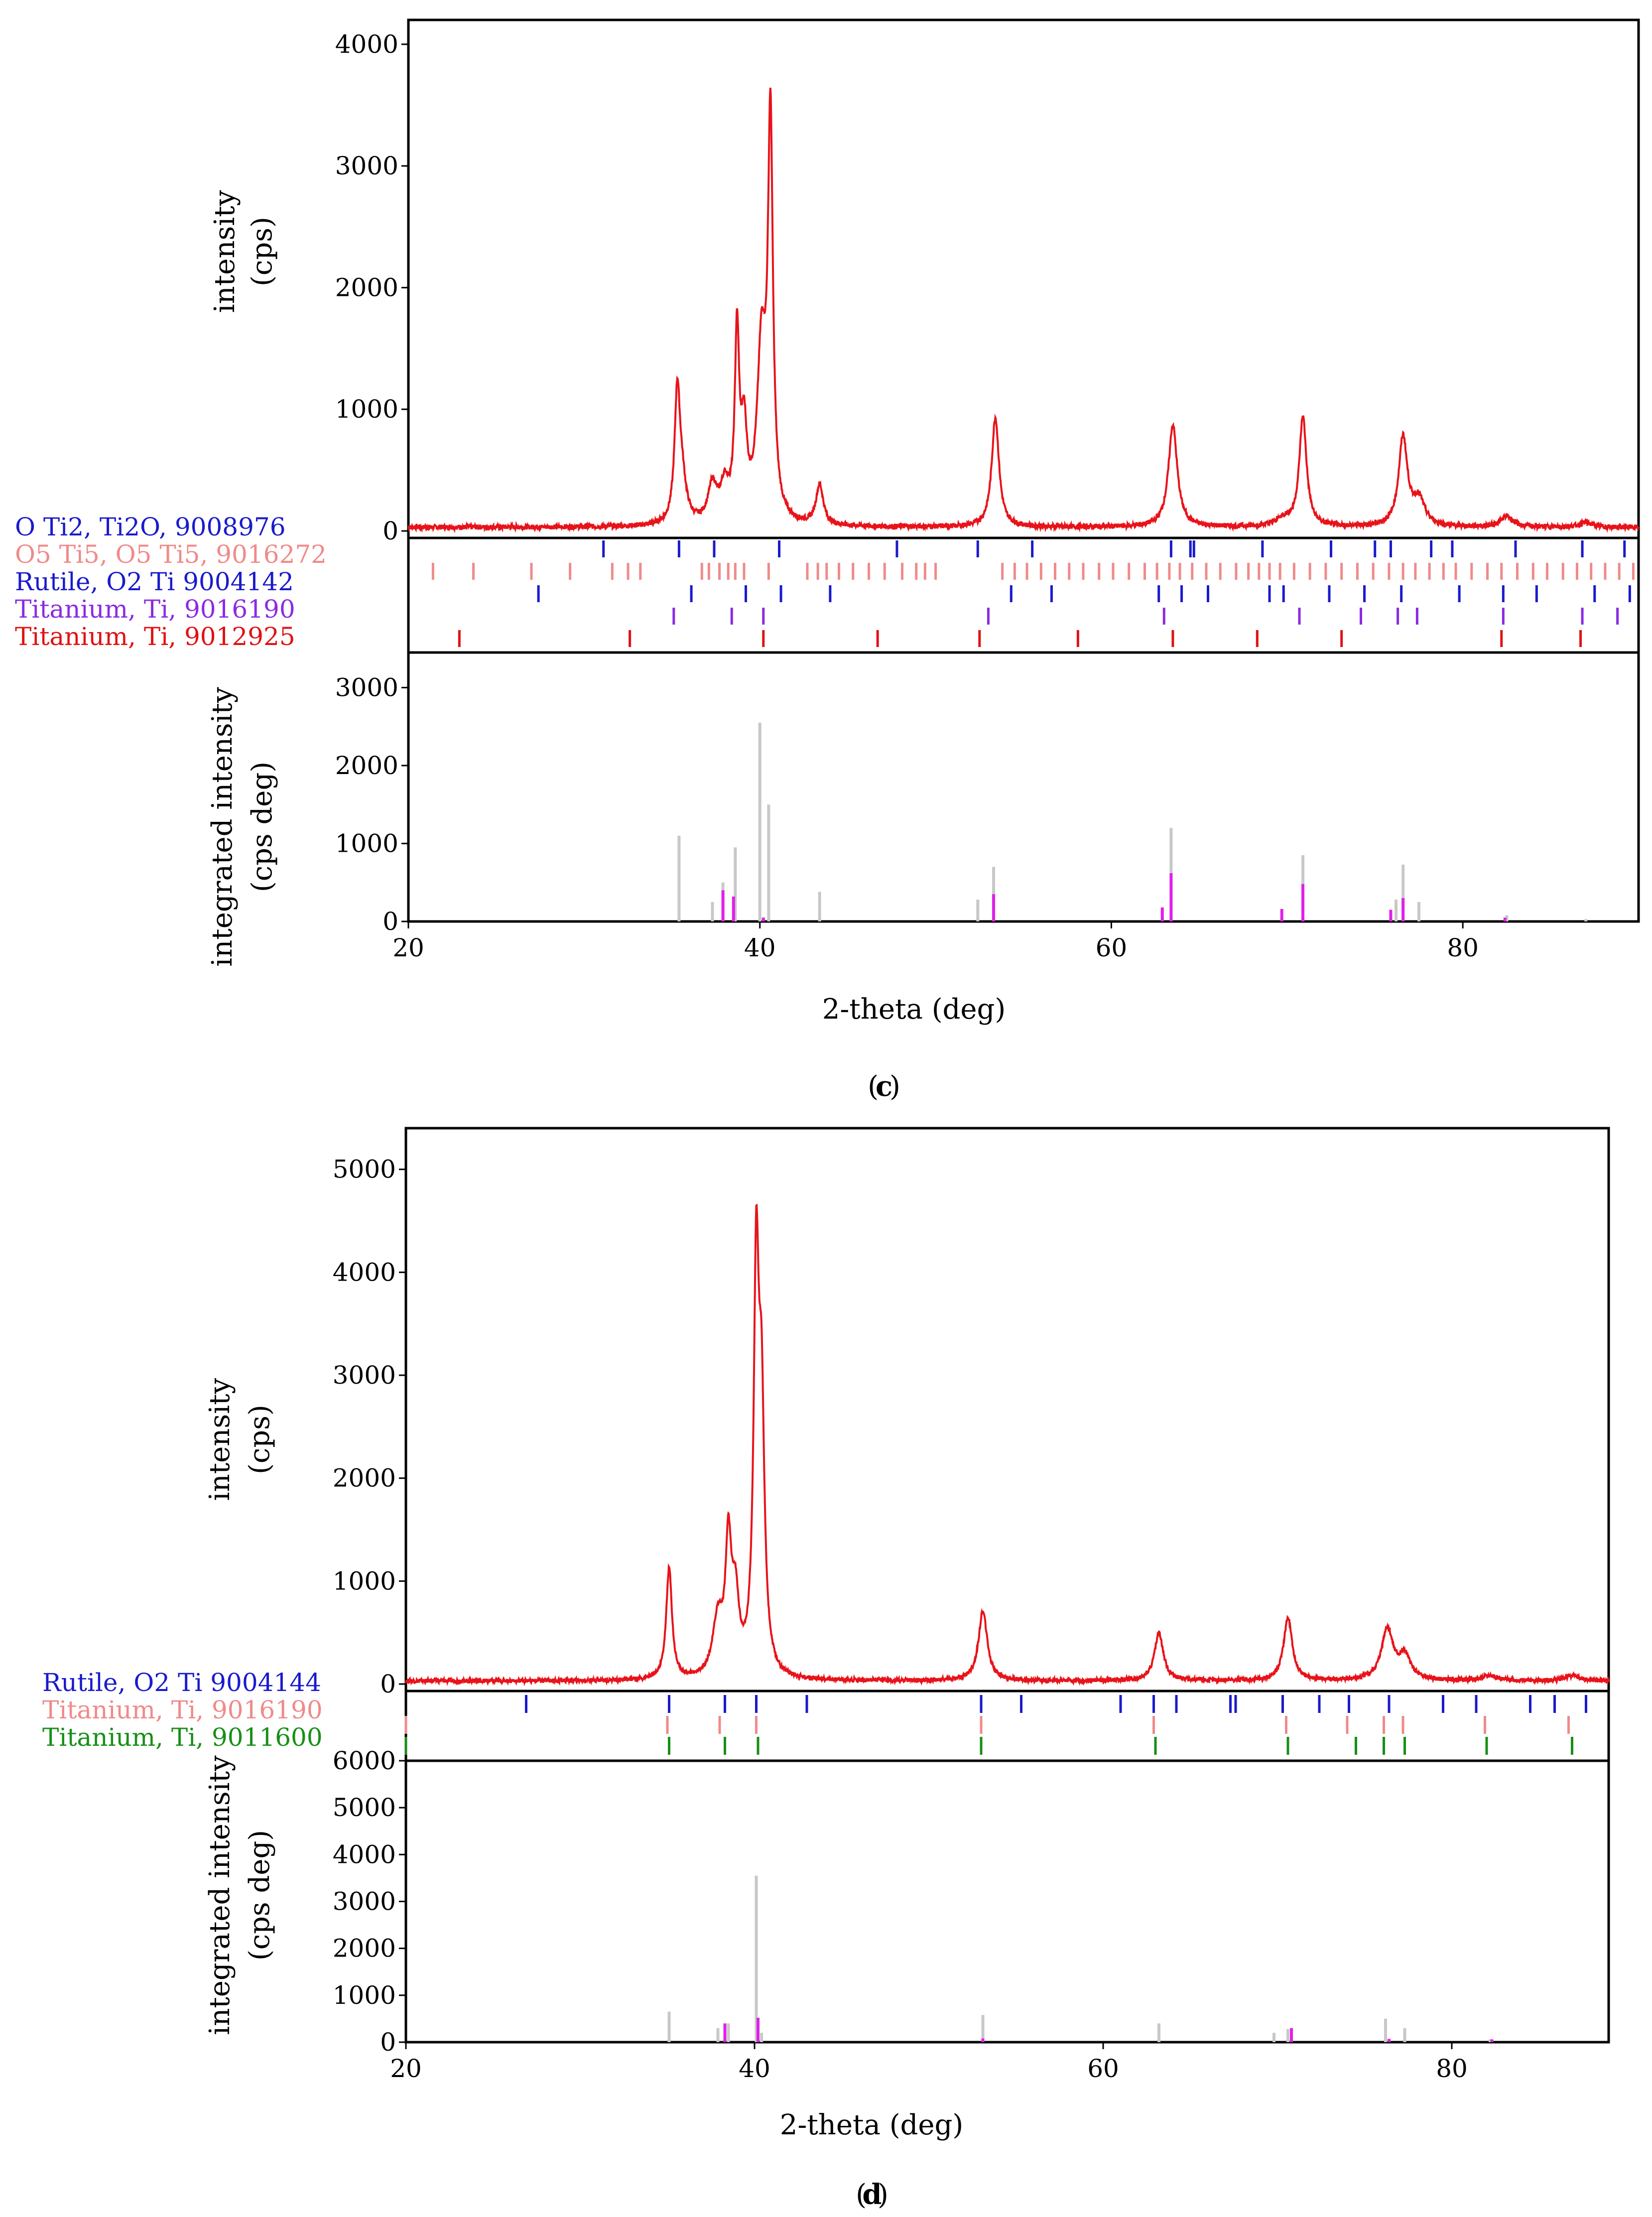  Describe the element at coordinates (155, 636) in the screenshot. I see `phase-label-4: Titanium, Ti, 9012925` at that location.